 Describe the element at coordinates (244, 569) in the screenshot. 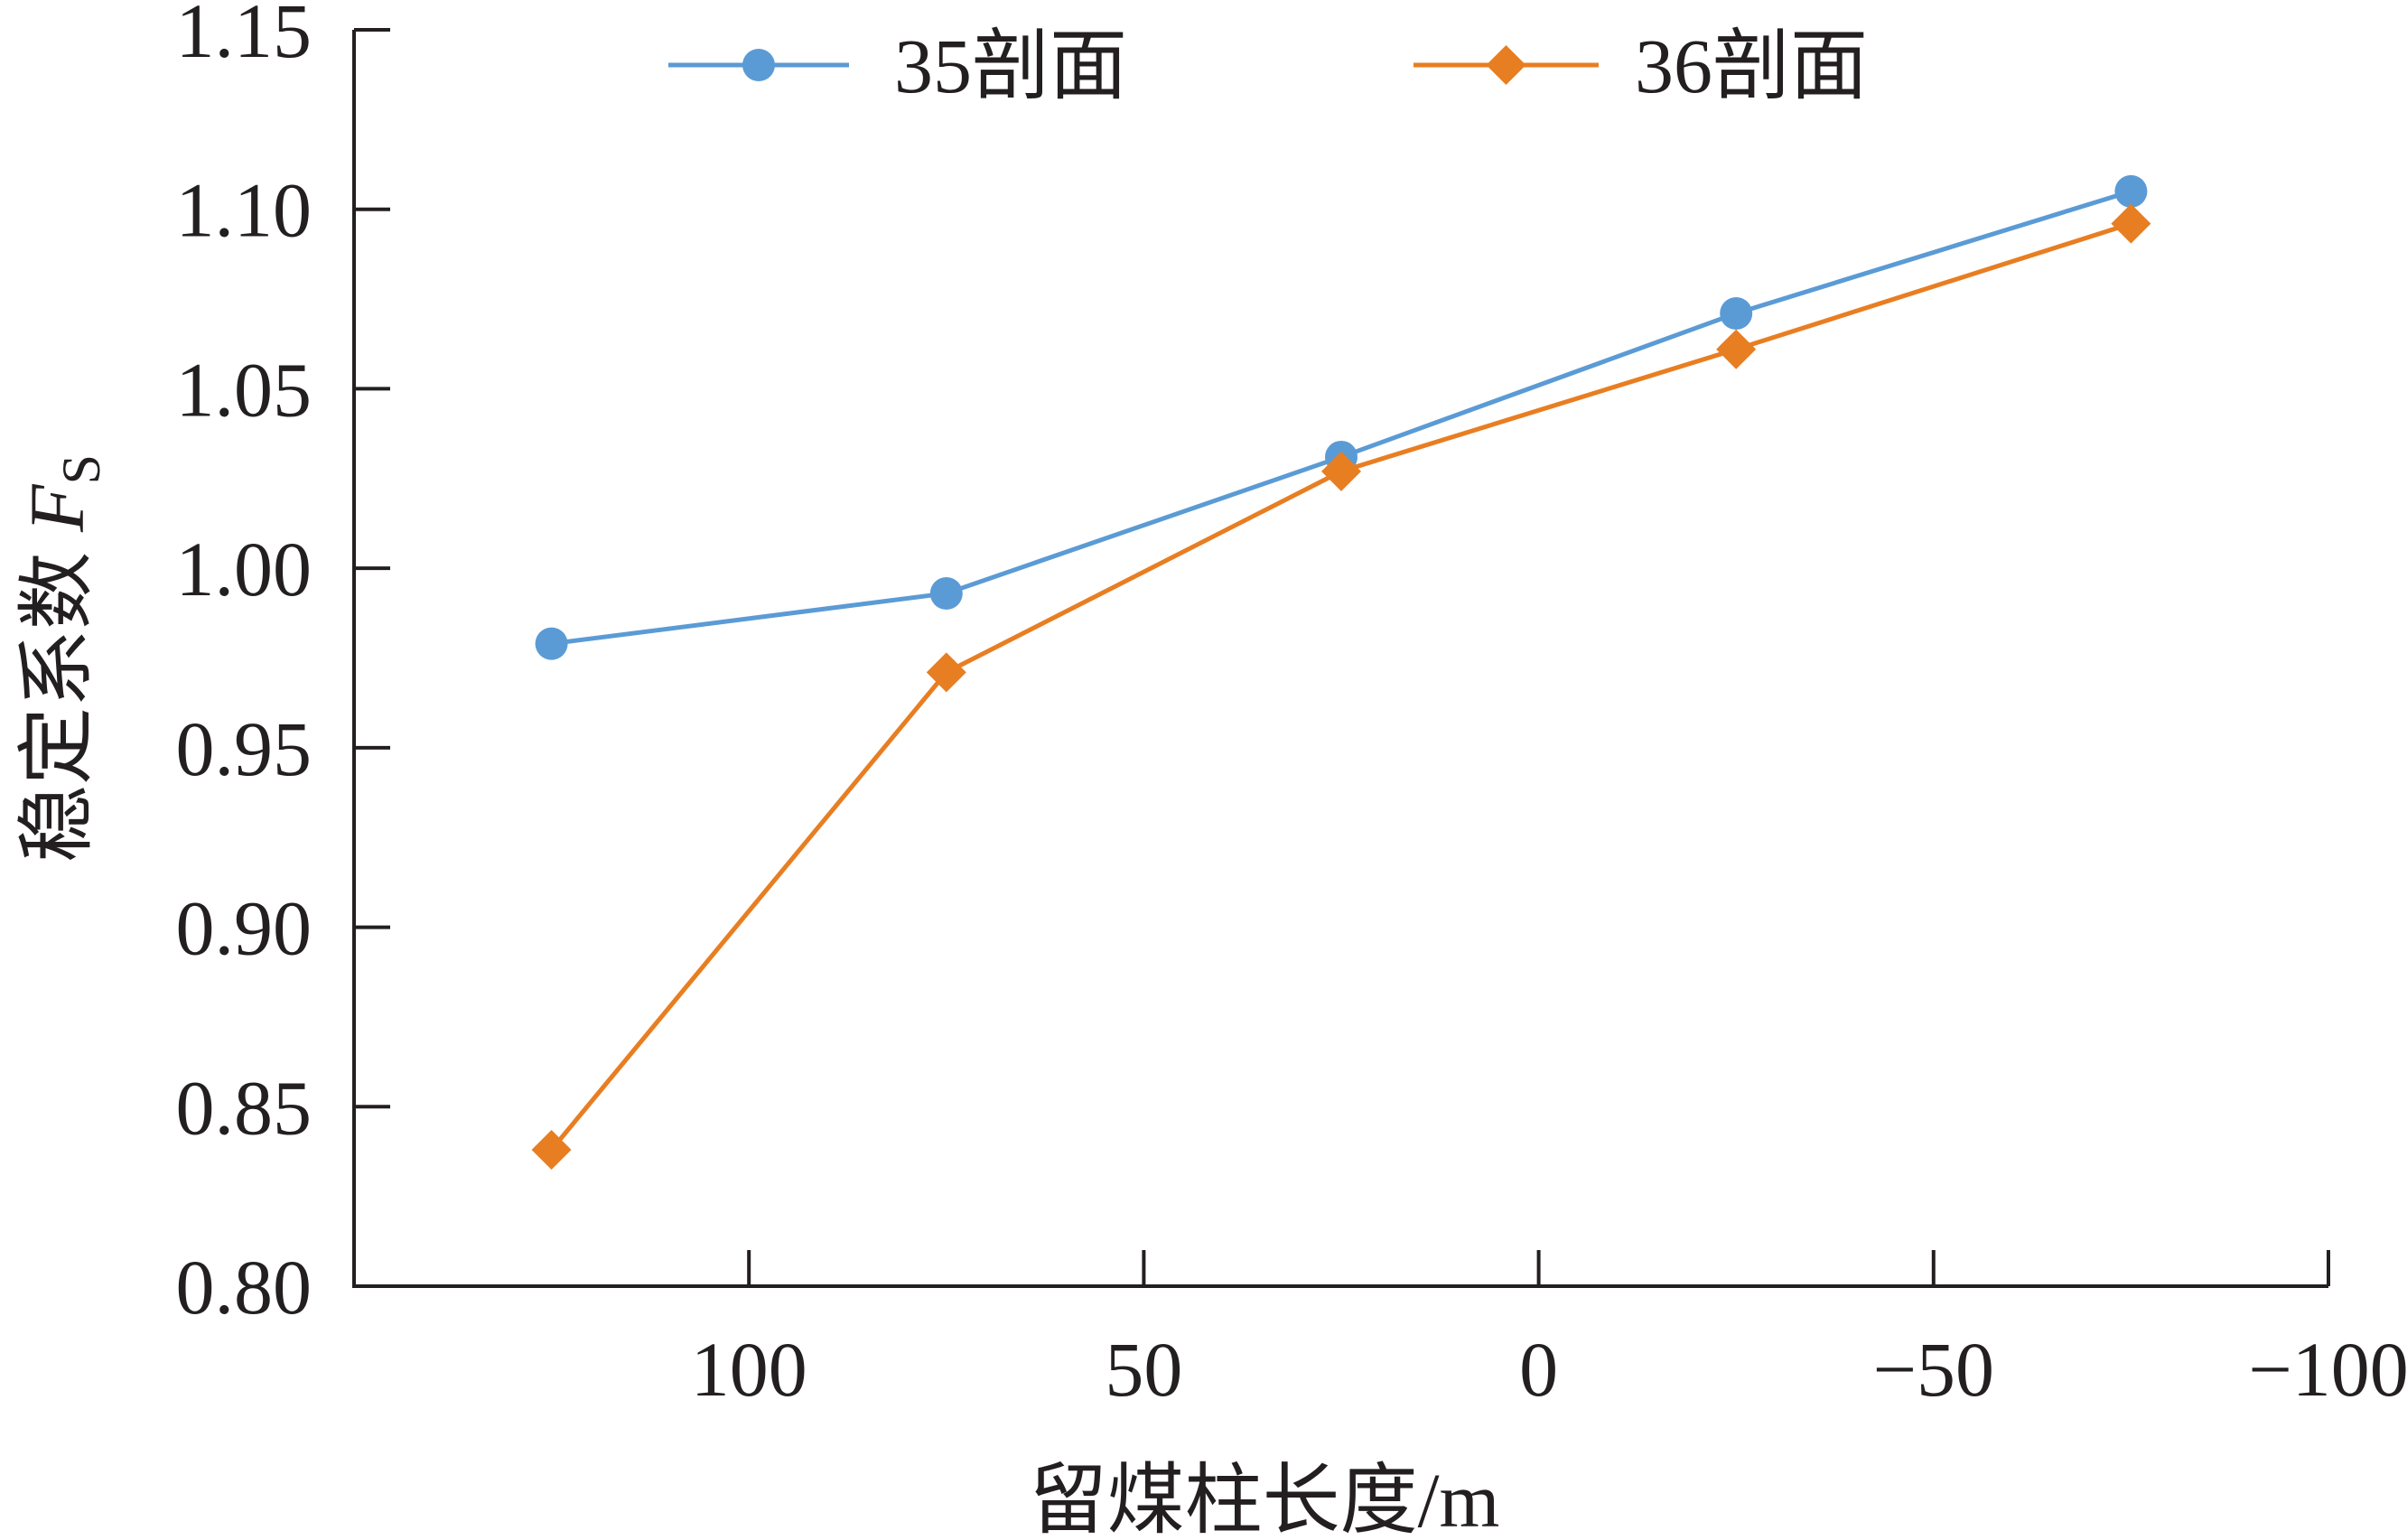

I see `y-tick-label: 1.00` at that location.